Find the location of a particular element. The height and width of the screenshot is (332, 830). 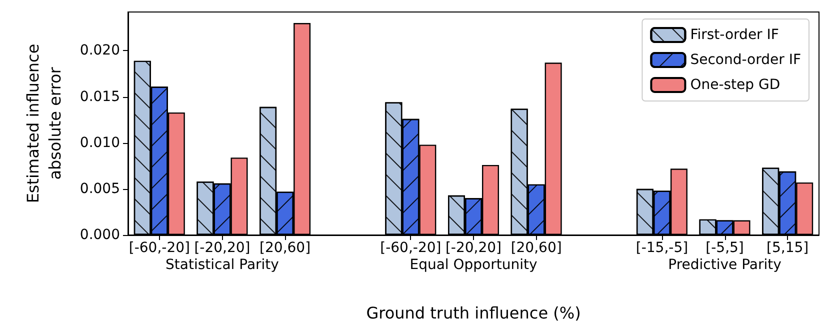

x-axis-title: Ground truth influence (%) is located at coordinates (473, 313).